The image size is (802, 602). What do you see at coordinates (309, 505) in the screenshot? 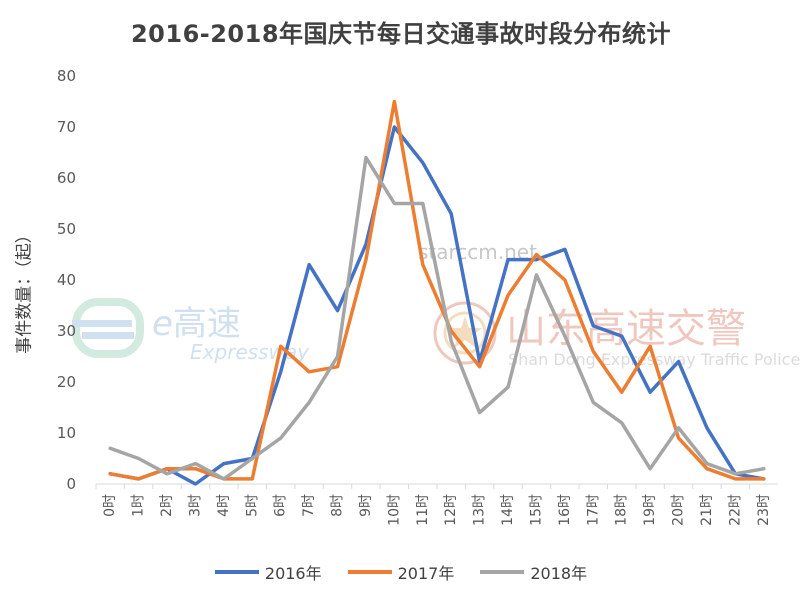
I see `x-tick-label: 7时` at bounding box center [309, 505].